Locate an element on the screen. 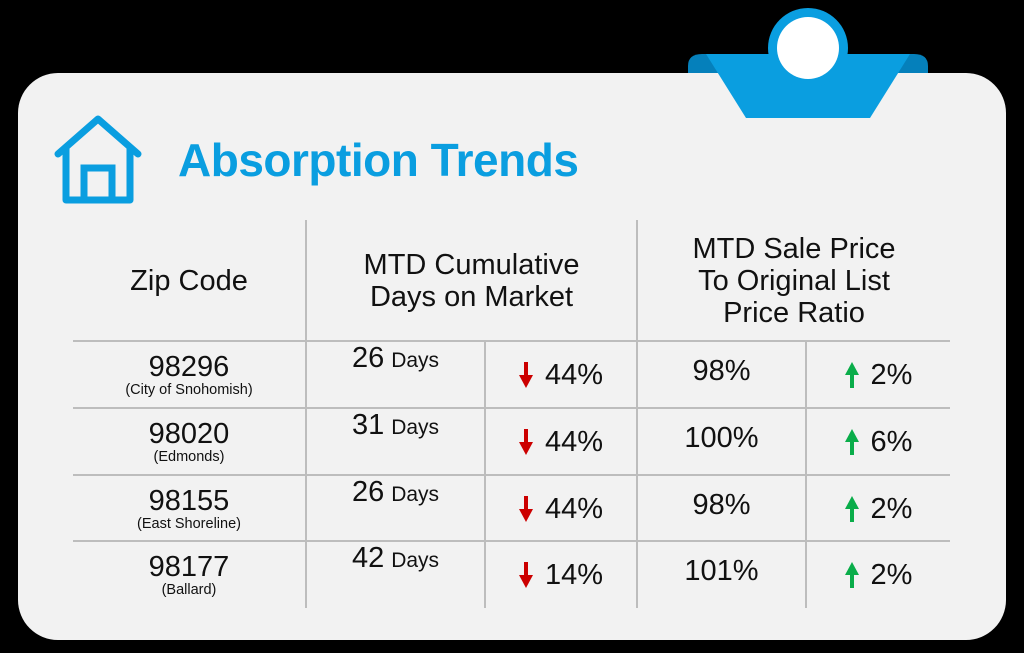 The image size is (1024, 653). header-days-on-market: MTD Cumulative Days on Market is located at coordinates (471, 281).